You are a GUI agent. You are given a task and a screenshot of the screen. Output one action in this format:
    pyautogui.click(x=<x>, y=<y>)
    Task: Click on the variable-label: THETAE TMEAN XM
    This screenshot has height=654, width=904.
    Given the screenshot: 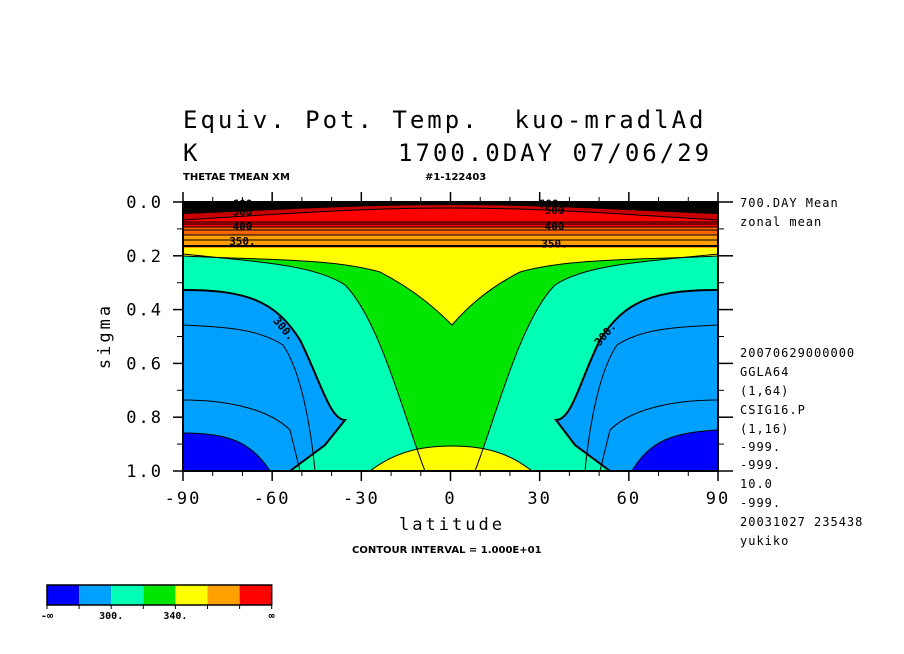 What is the action you would take?
    pyautogui.click(x=236, y=177)
    